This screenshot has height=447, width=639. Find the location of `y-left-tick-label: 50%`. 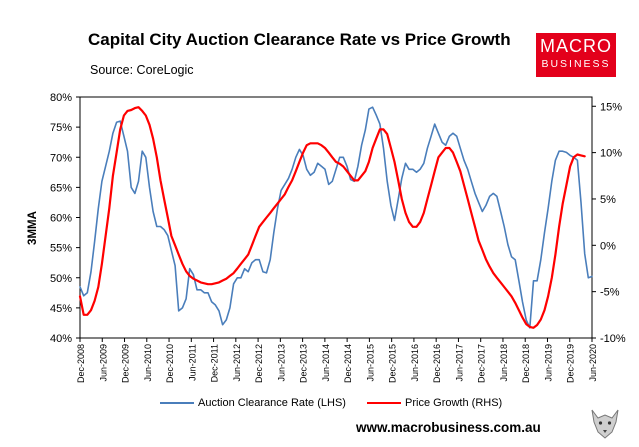

y-left-tick-label: 50% is located at coordinates (61, 279).